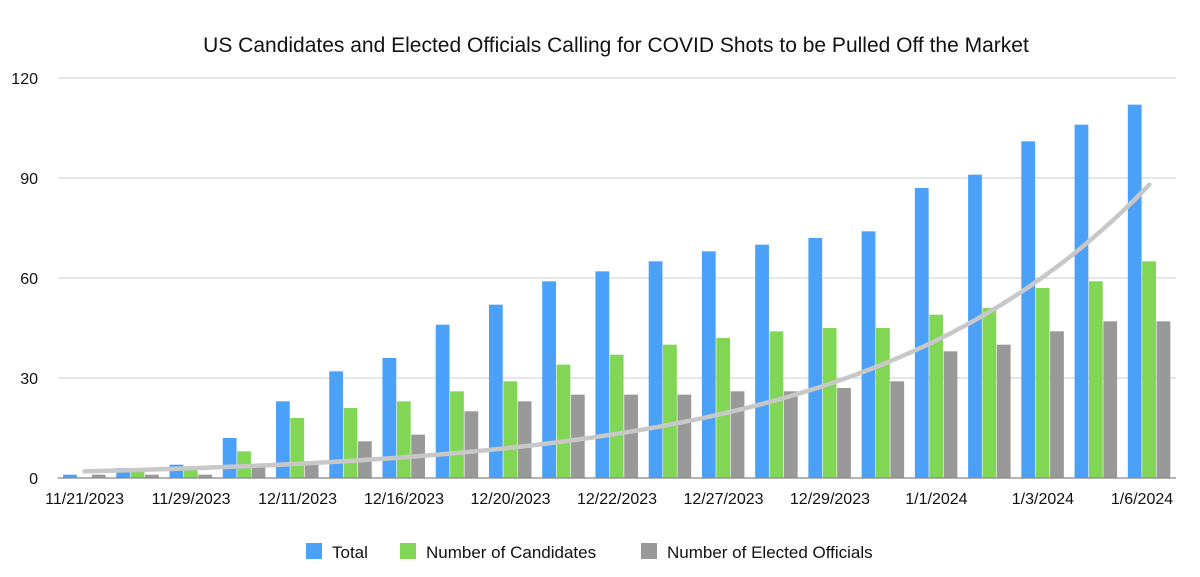 Image resolution: width=1200 pixels, height=577 pixels. What do you see at coordinates (33, 479) in the screenshot?
I see `y-tick-label: 0` at bounding box center [33, 479].